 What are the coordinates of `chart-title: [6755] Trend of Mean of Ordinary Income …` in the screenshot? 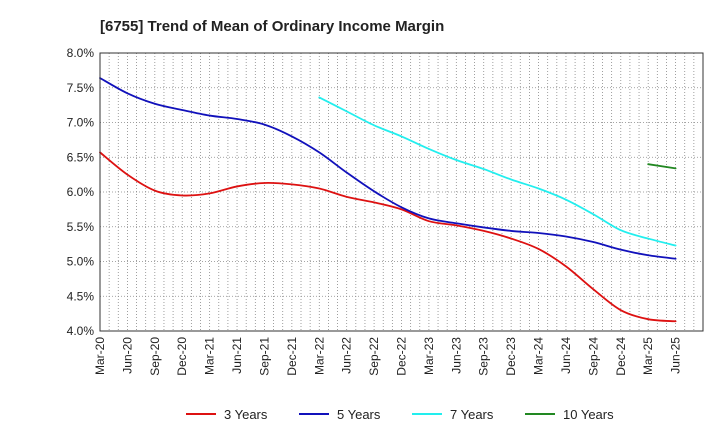 It's located at (272, 26).